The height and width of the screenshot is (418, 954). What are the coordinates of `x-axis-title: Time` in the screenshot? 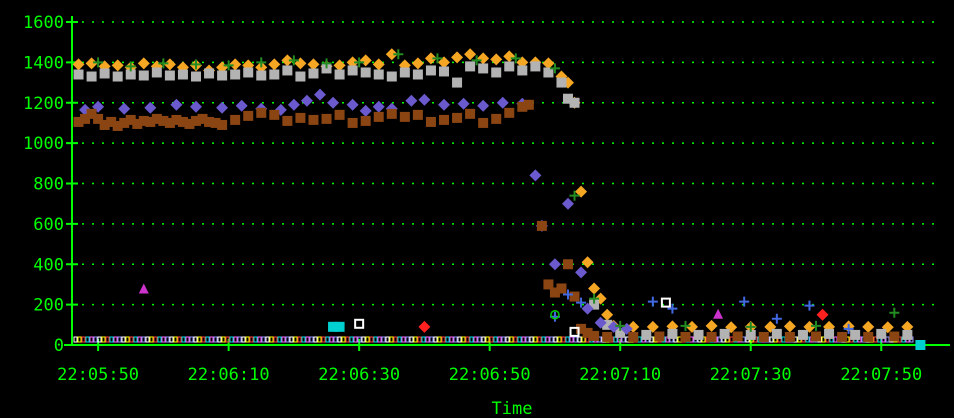 It's located at (512, 408).